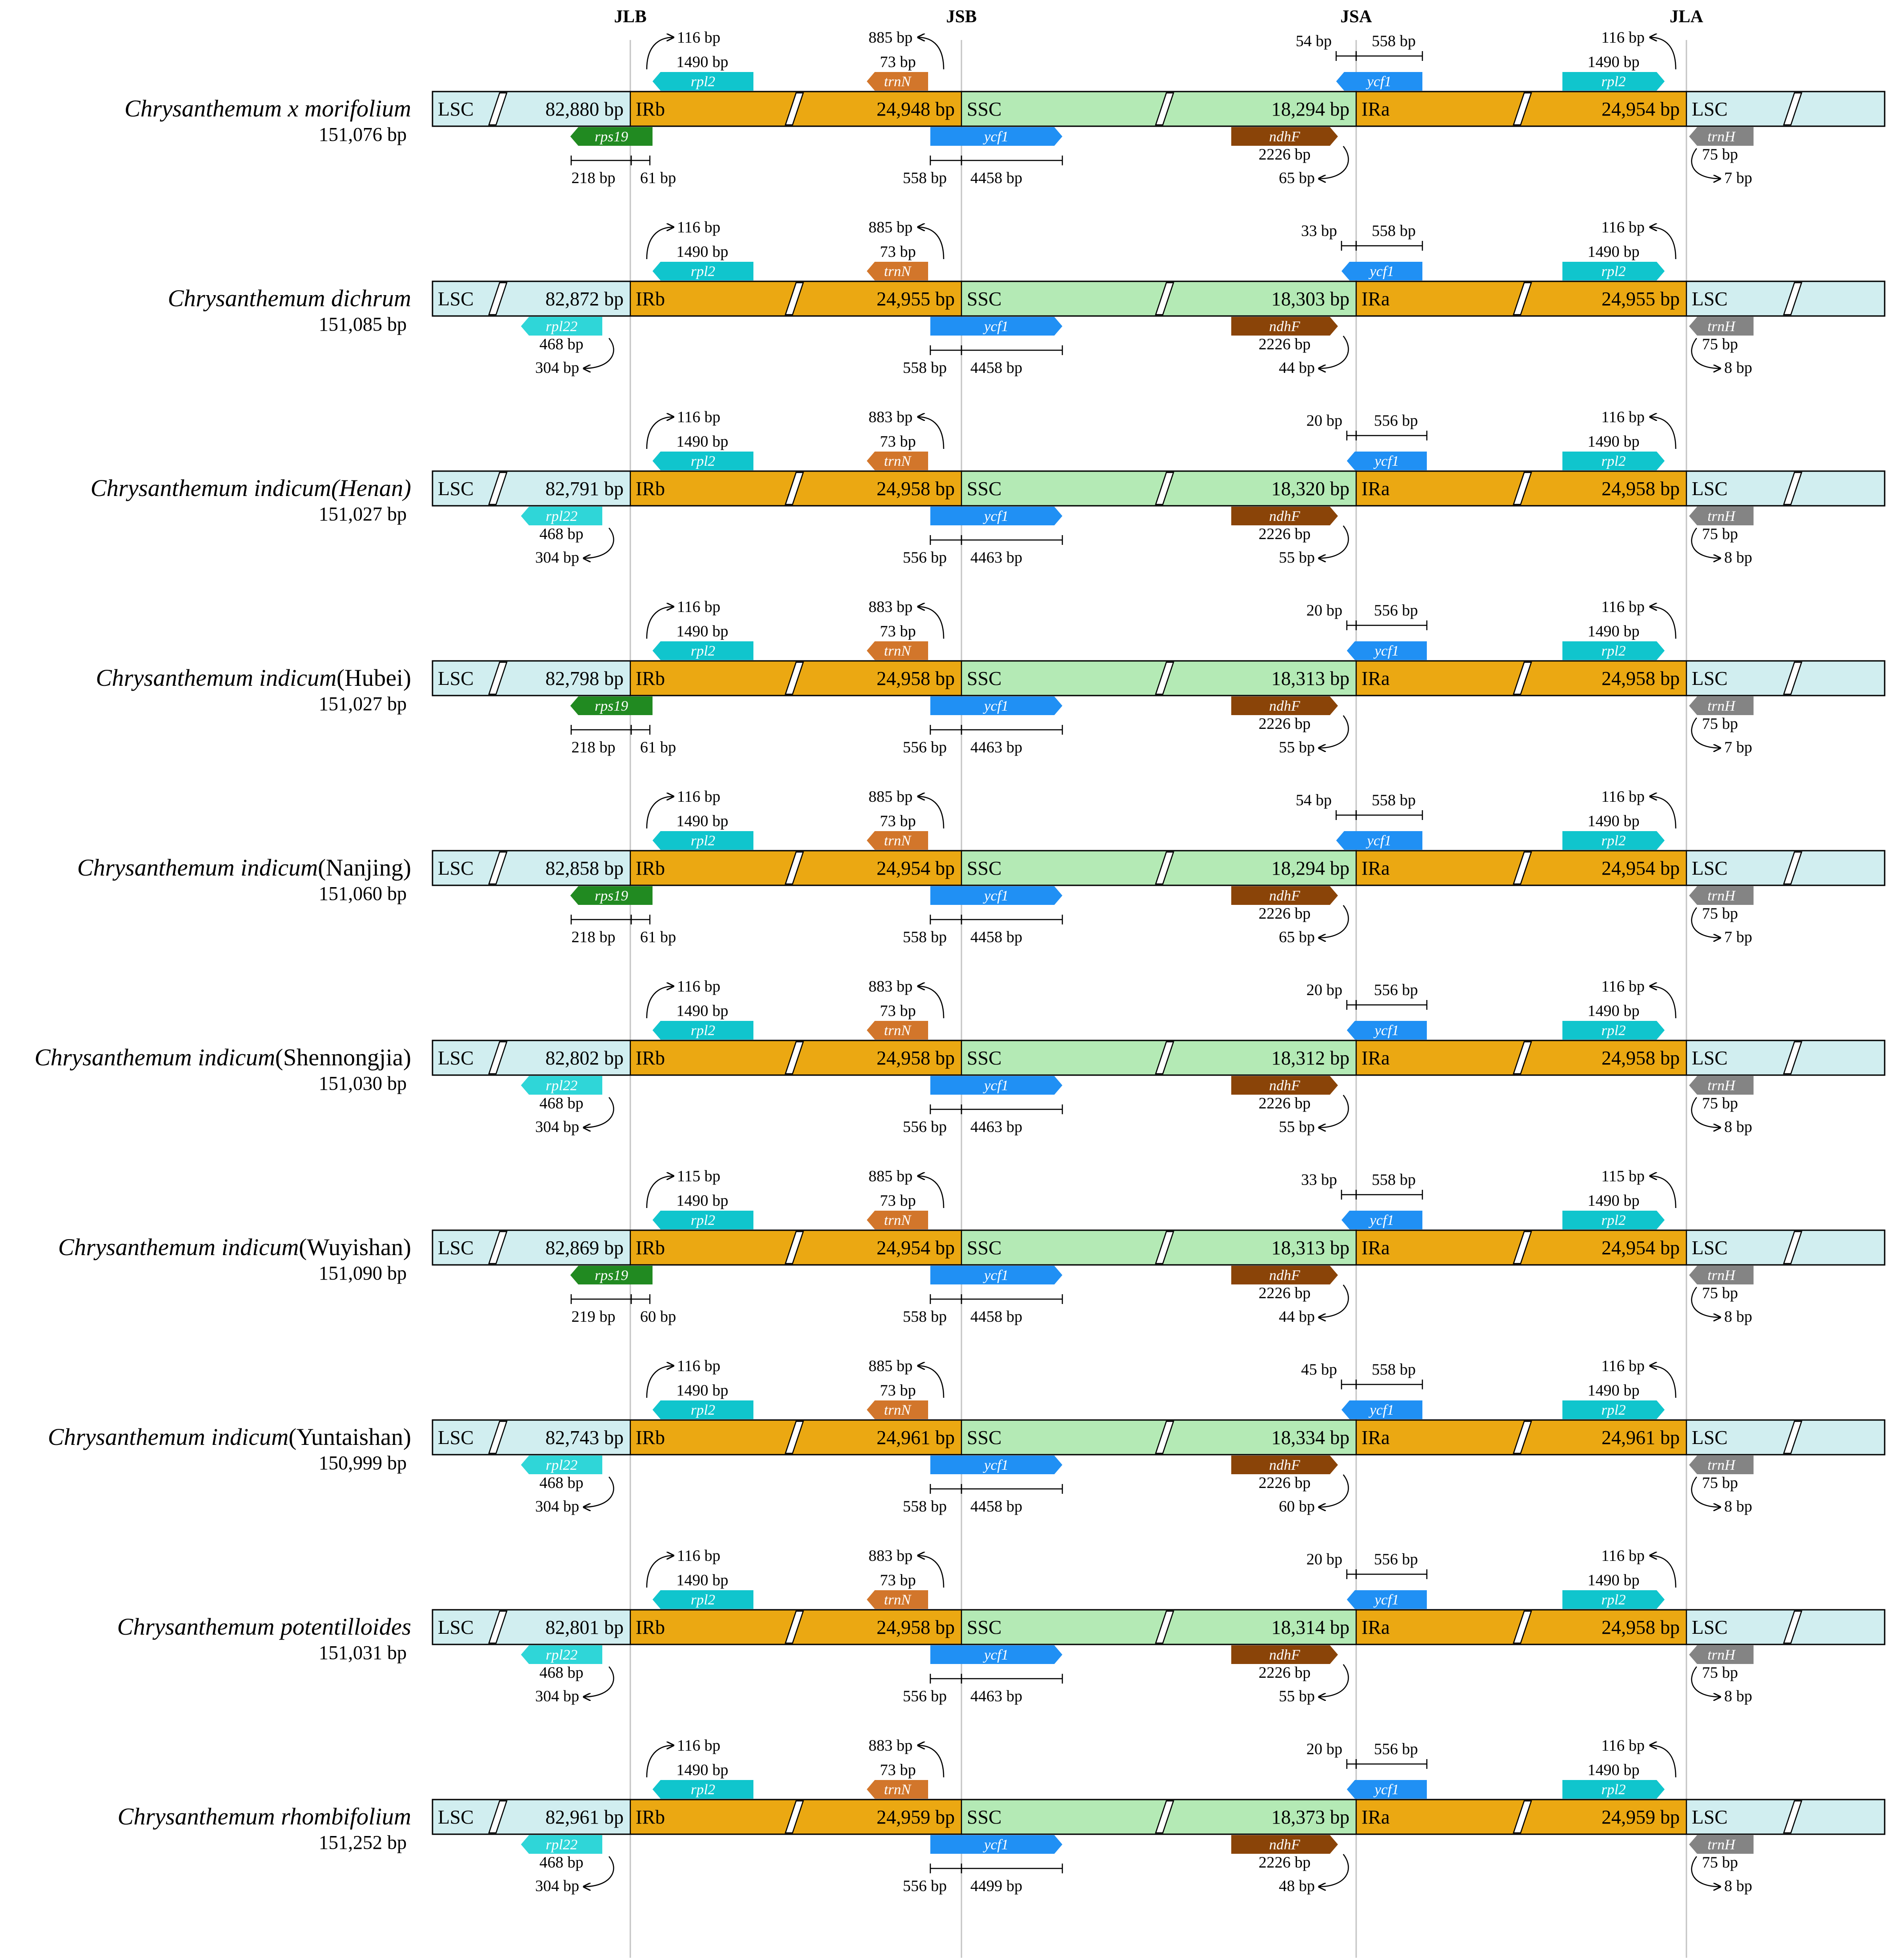  Describe the element at coordinates (996, 1654) in the screenshot. I see `ycf1-gene-ssc` at that location.